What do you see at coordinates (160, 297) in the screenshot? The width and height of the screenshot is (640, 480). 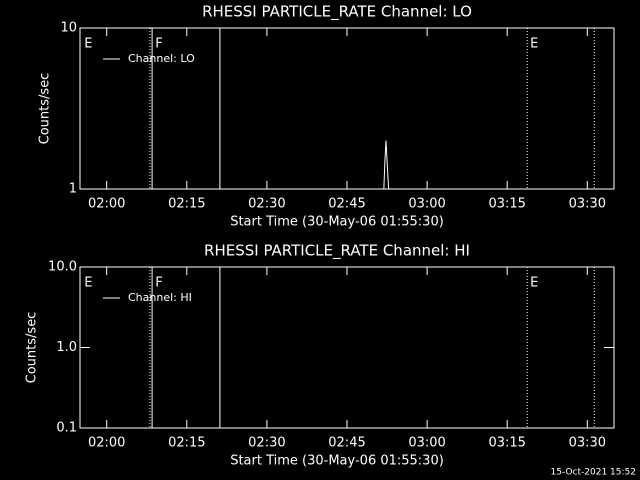 I see `legend-label: Channel: HI` at bounding box center [160, 297].